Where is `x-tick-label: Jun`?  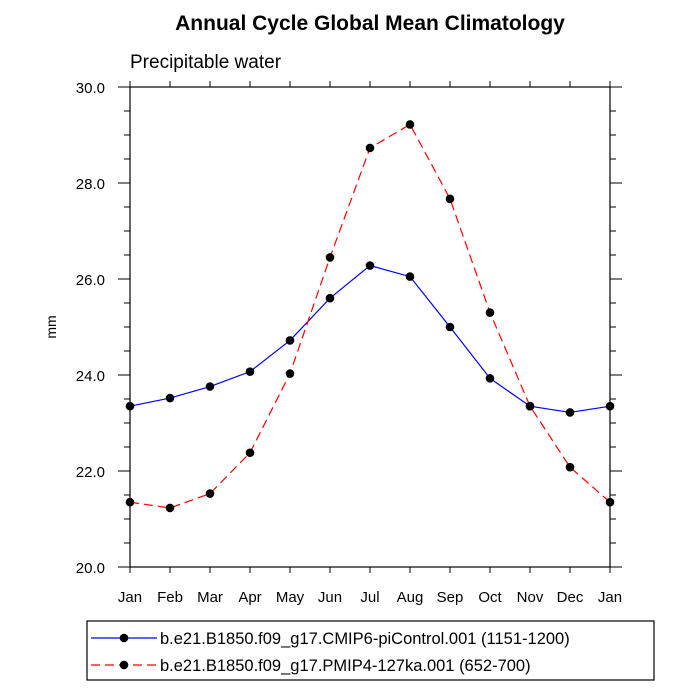
x-tick-label: Jun is located at coordinates (330, 597).